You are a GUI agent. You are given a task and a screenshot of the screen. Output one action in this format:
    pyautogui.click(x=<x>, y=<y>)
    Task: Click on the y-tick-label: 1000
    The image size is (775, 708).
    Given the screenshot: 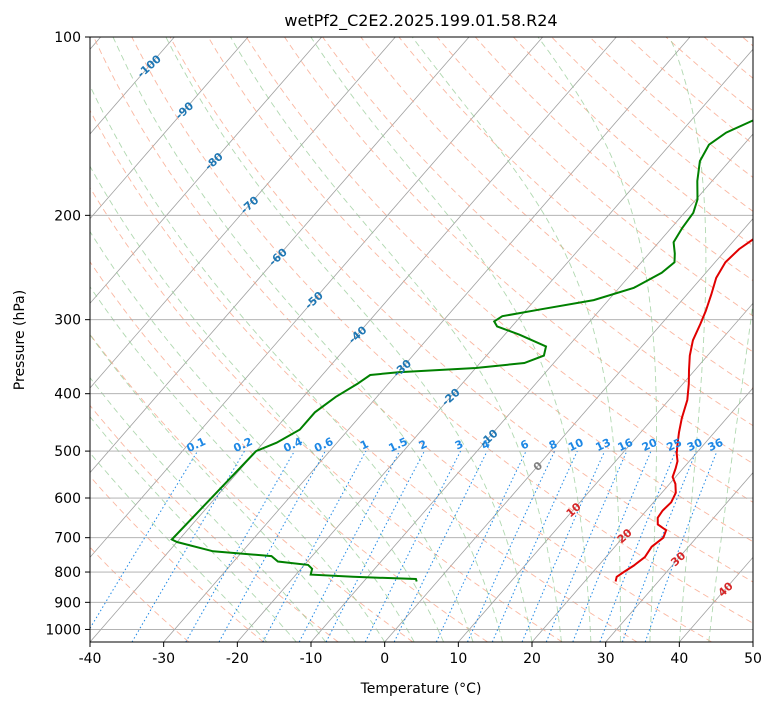 What is the action you would take?
    pyautogui.click(x=63, y=630)
    